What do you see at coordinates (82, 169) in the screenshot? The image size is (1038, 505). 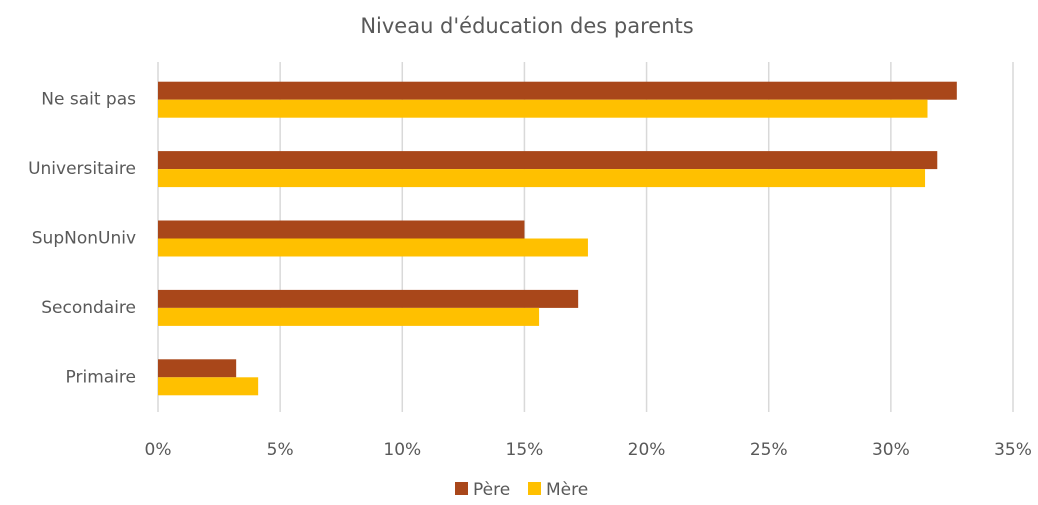 I see `y-tick-label: Universitaire` at bounding box center [82, 169].